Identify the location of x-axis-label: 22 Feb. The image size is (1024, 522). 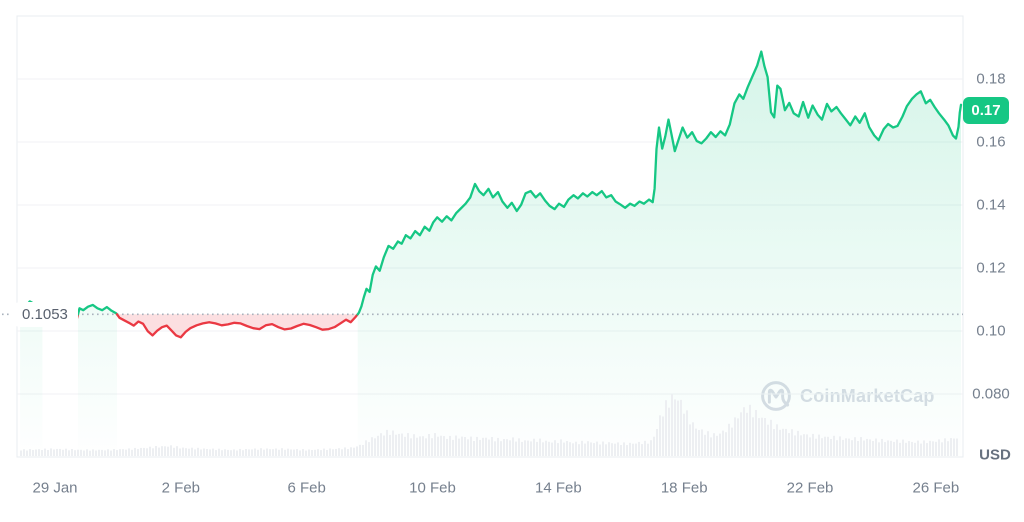
(810, 488).